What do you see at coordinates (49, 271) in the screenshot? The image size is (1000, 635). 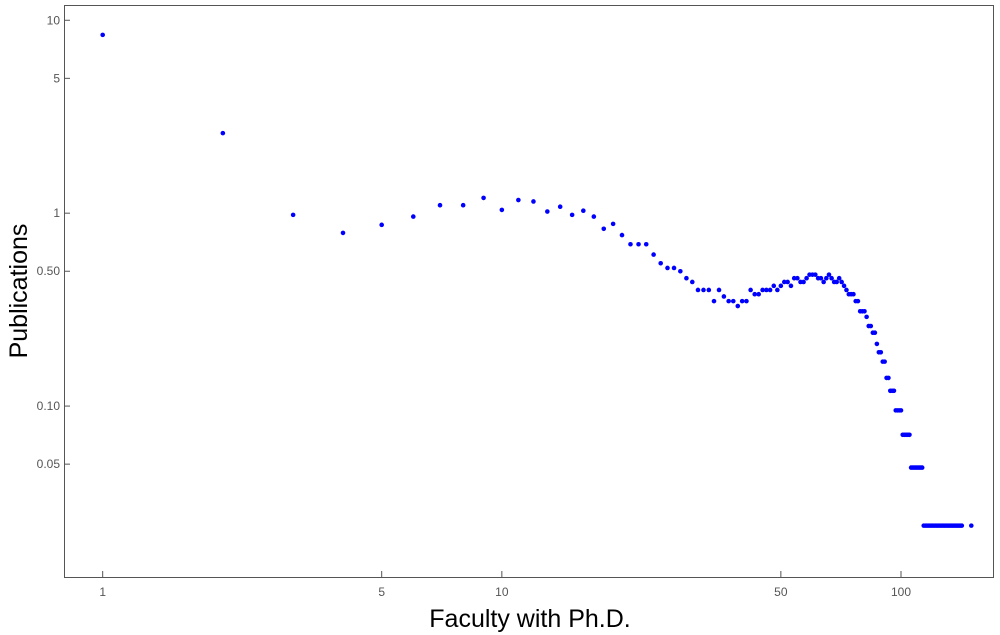 I see `y-tick-label: 0.50` at bounding box center [49, 271].